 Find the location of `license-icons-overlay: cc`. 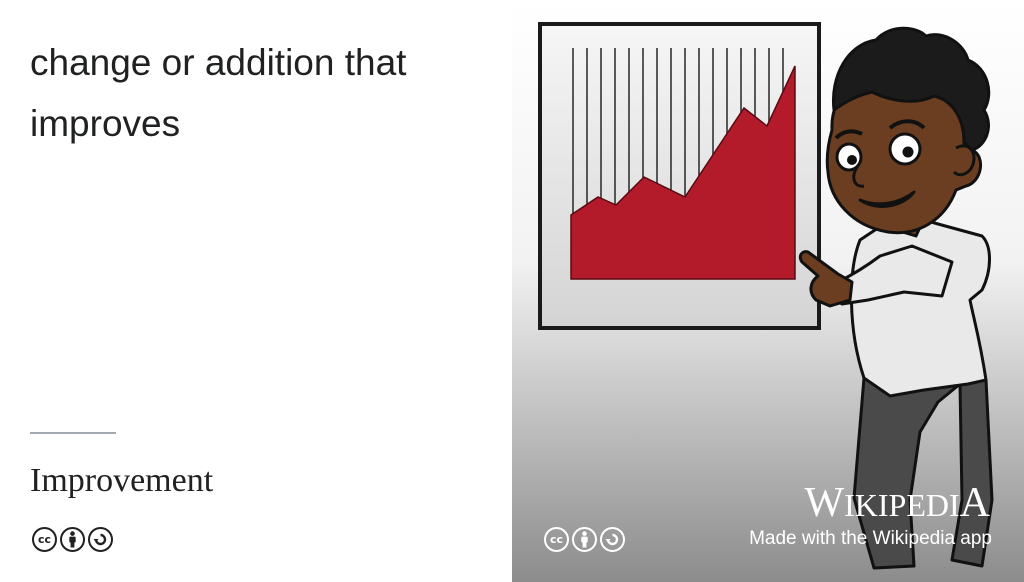

license-icons-overlay: cc is located at coordinates (584, 539).